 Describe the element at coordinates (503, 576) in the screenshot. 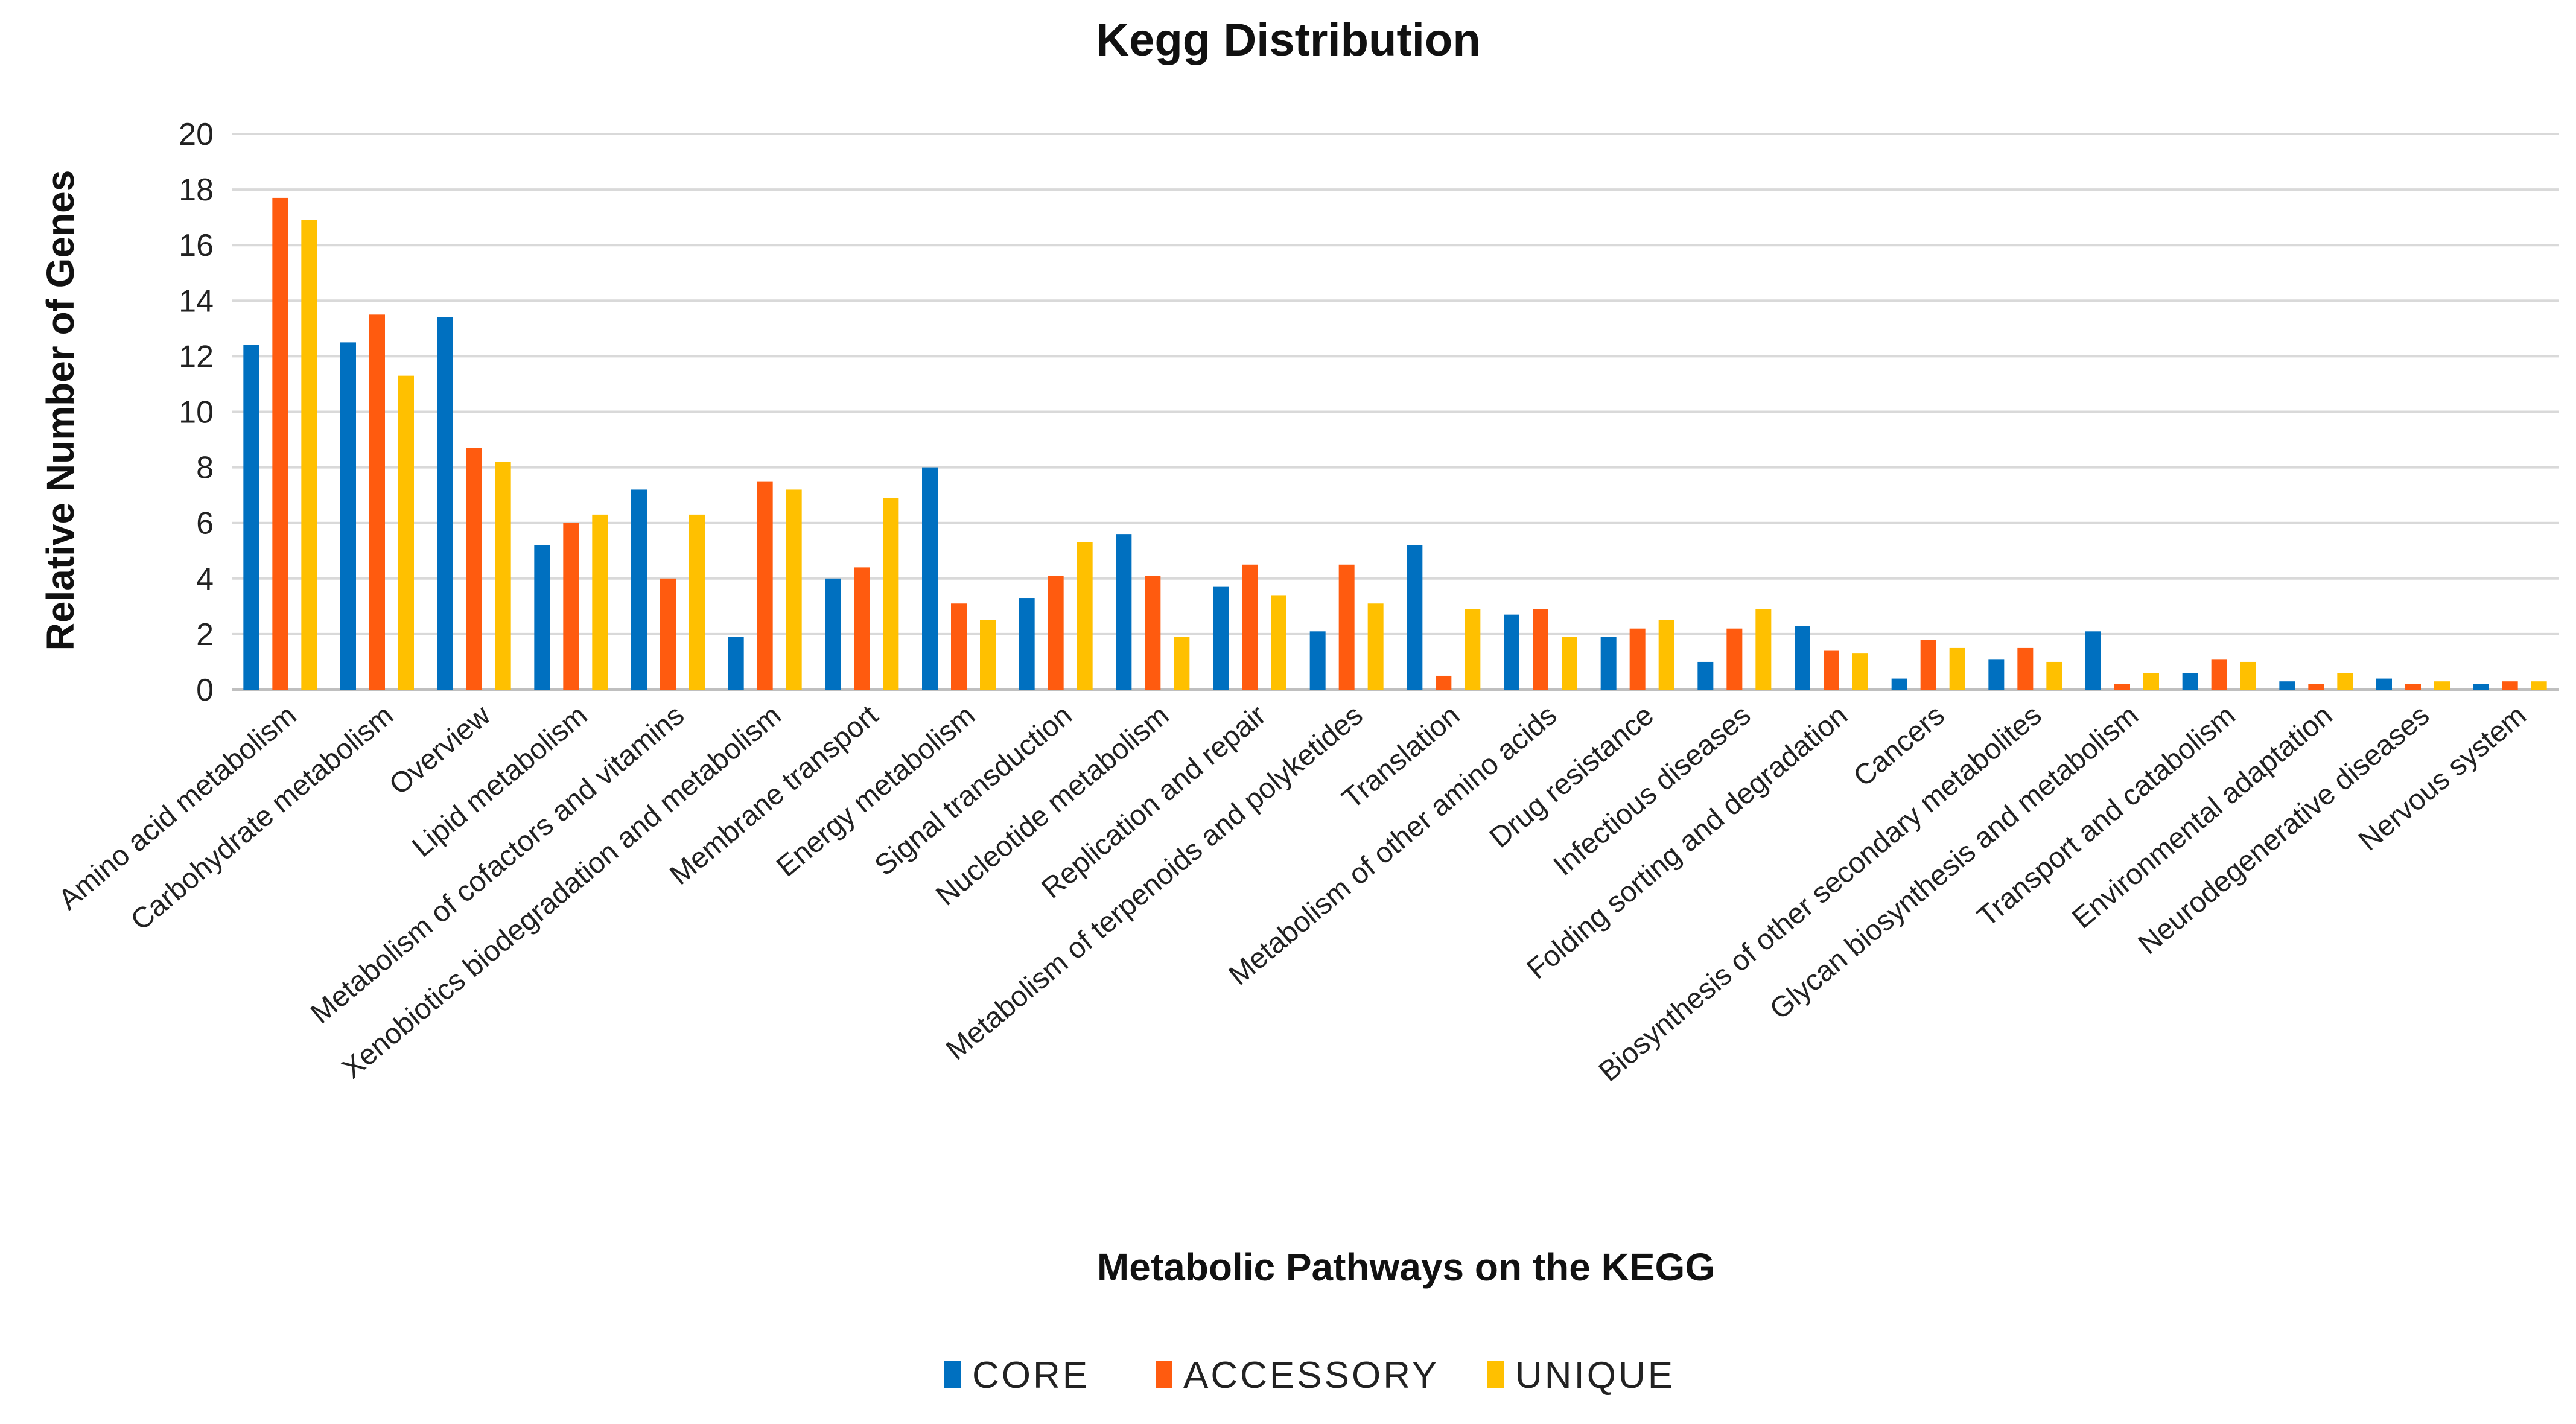

I see `bar-unique-2: Overview — UNIQUE: 8.2` at that location.